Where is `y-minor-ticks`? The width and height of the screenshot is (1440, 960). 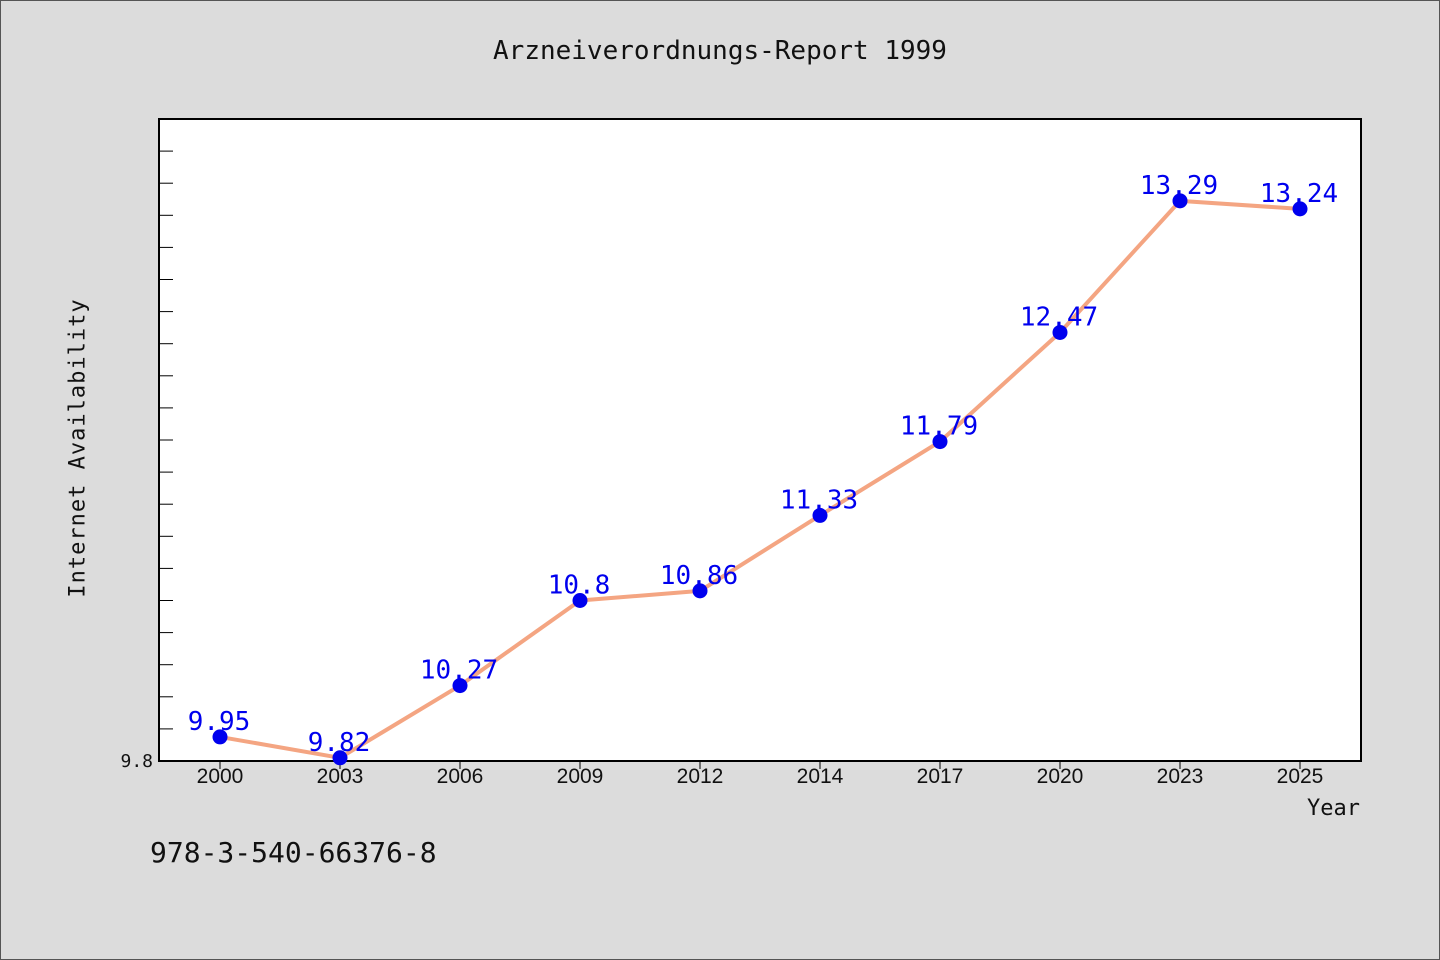 y-minor-ticks is located at coordinates (166, 440).